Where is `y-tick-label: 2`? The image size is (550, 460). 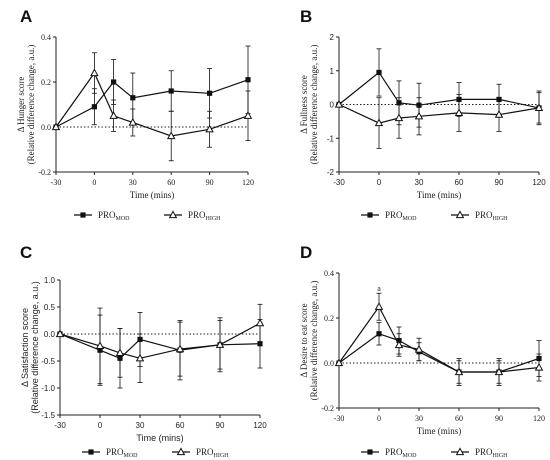
y-tick-label: 2 is located at coordinates (332, 37).